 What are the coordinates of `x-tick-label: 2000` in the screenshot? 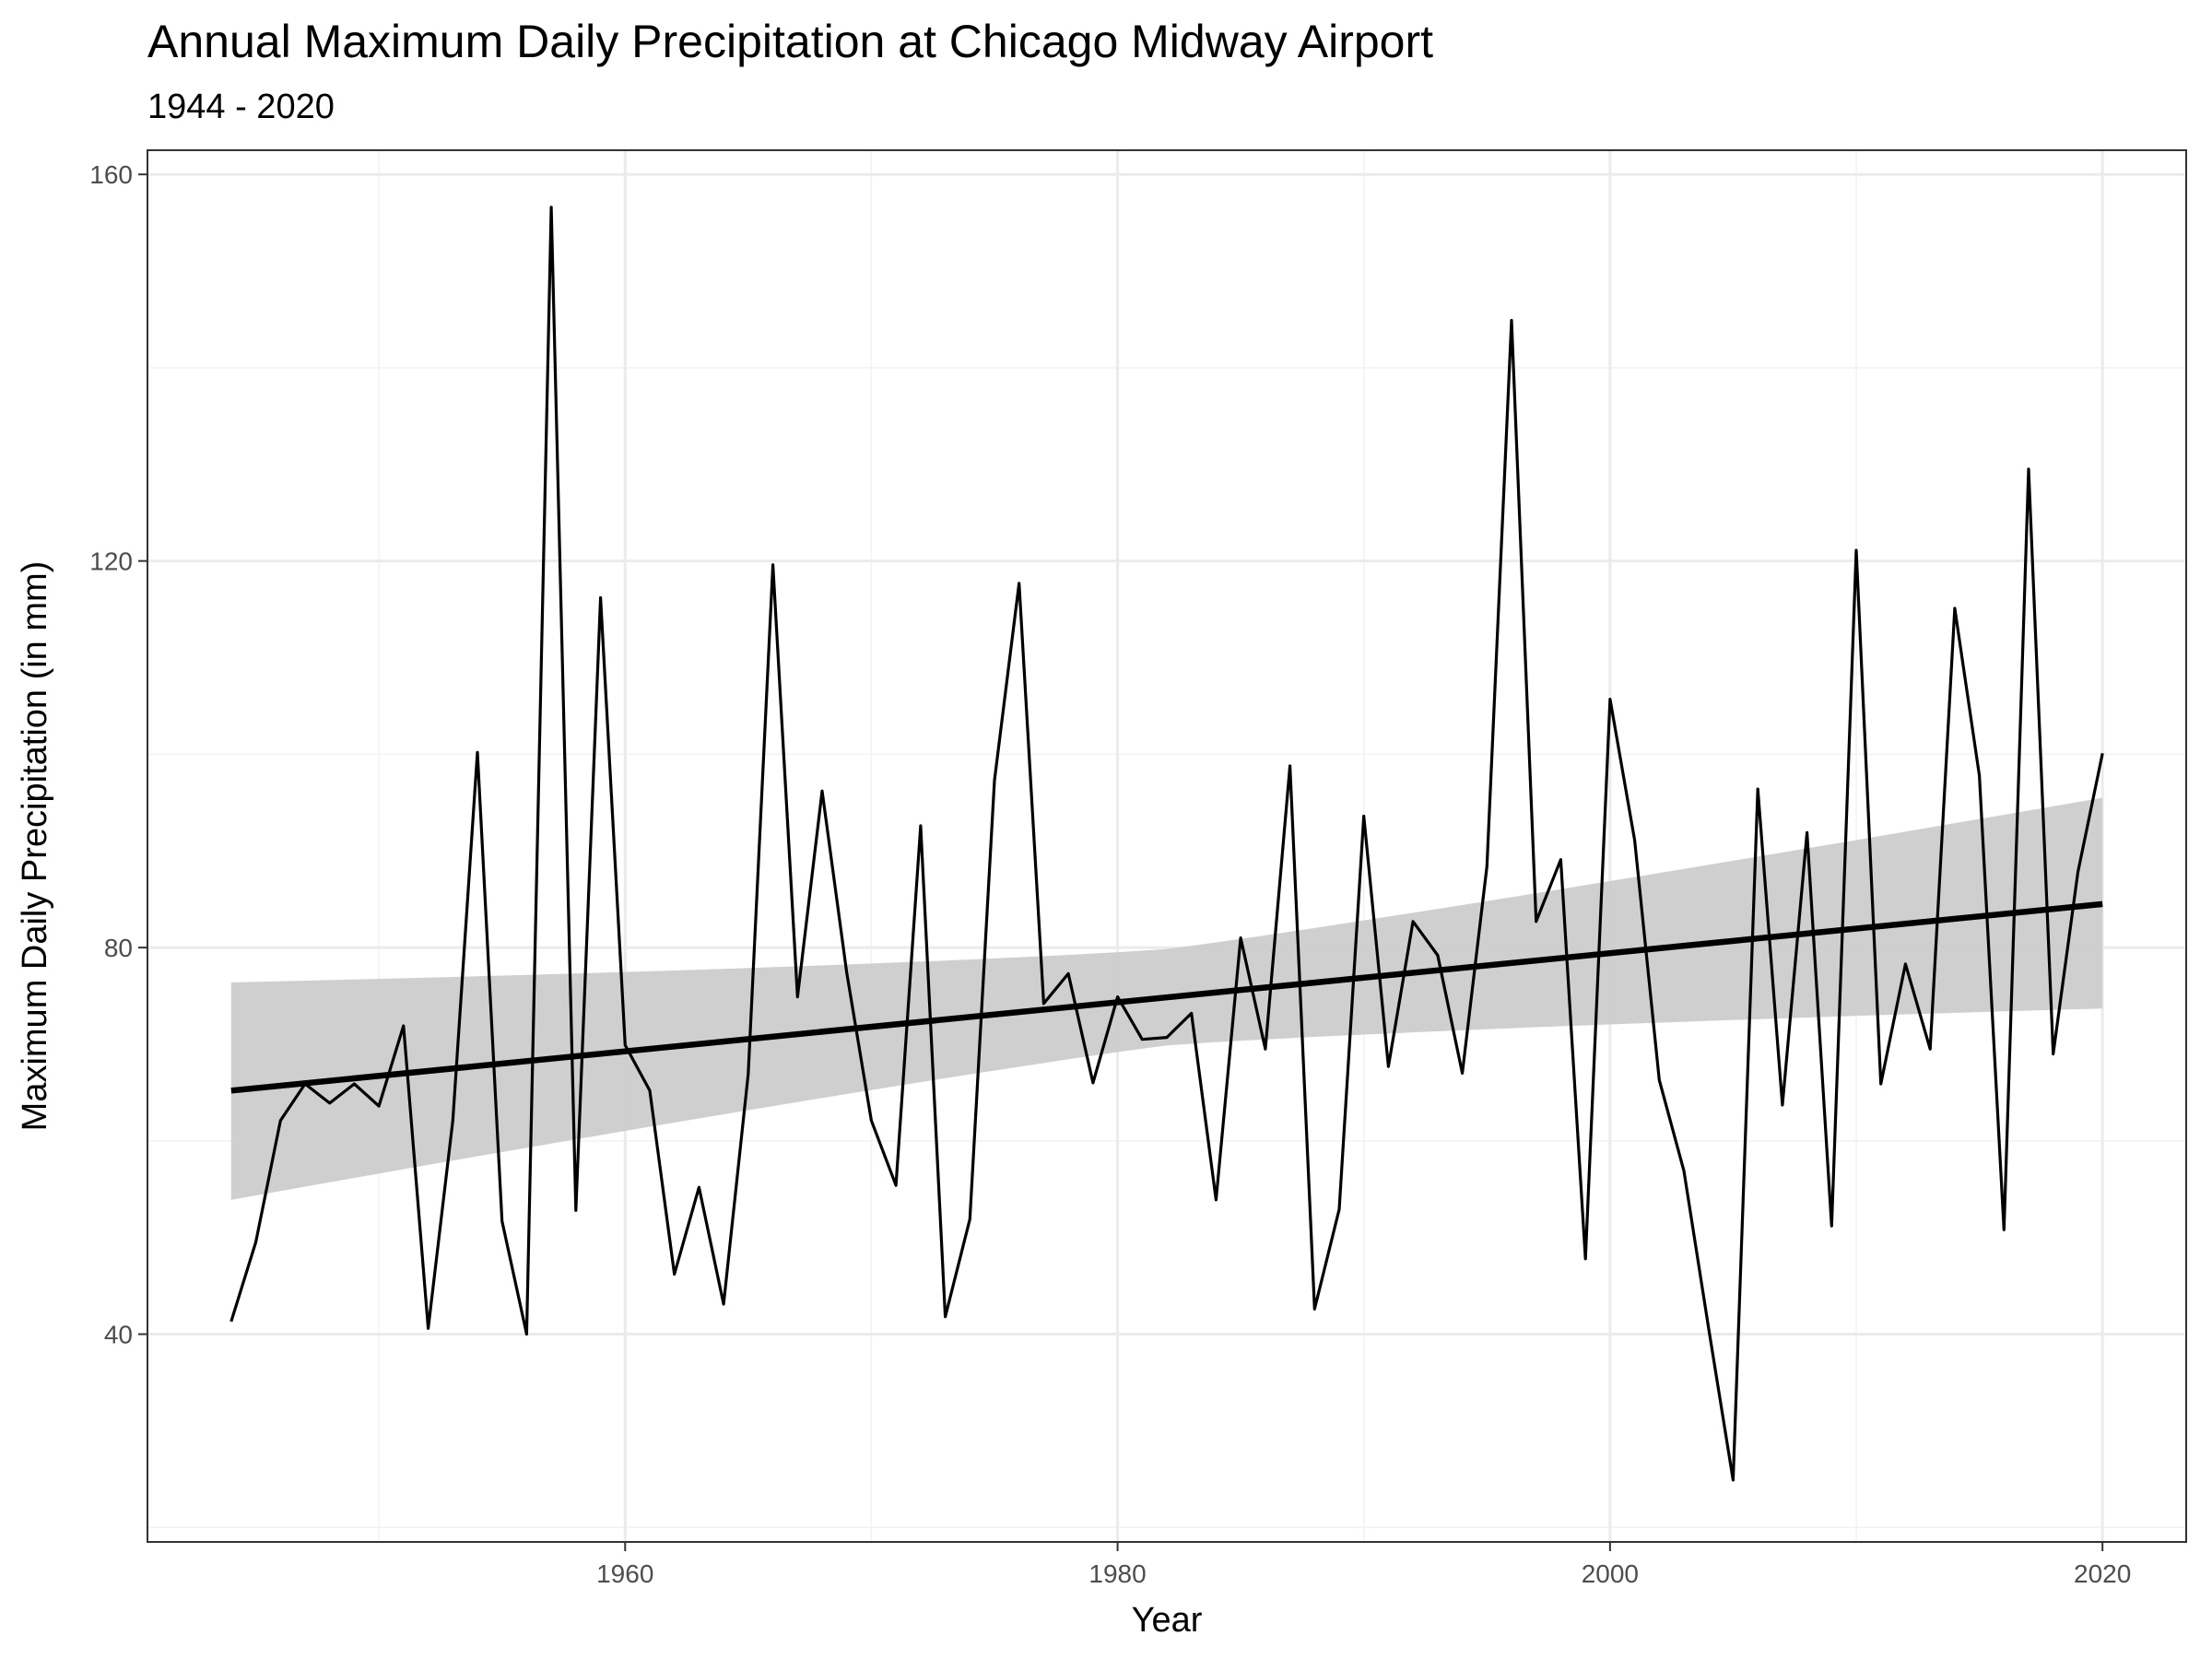 It's located at (1610, 1573).